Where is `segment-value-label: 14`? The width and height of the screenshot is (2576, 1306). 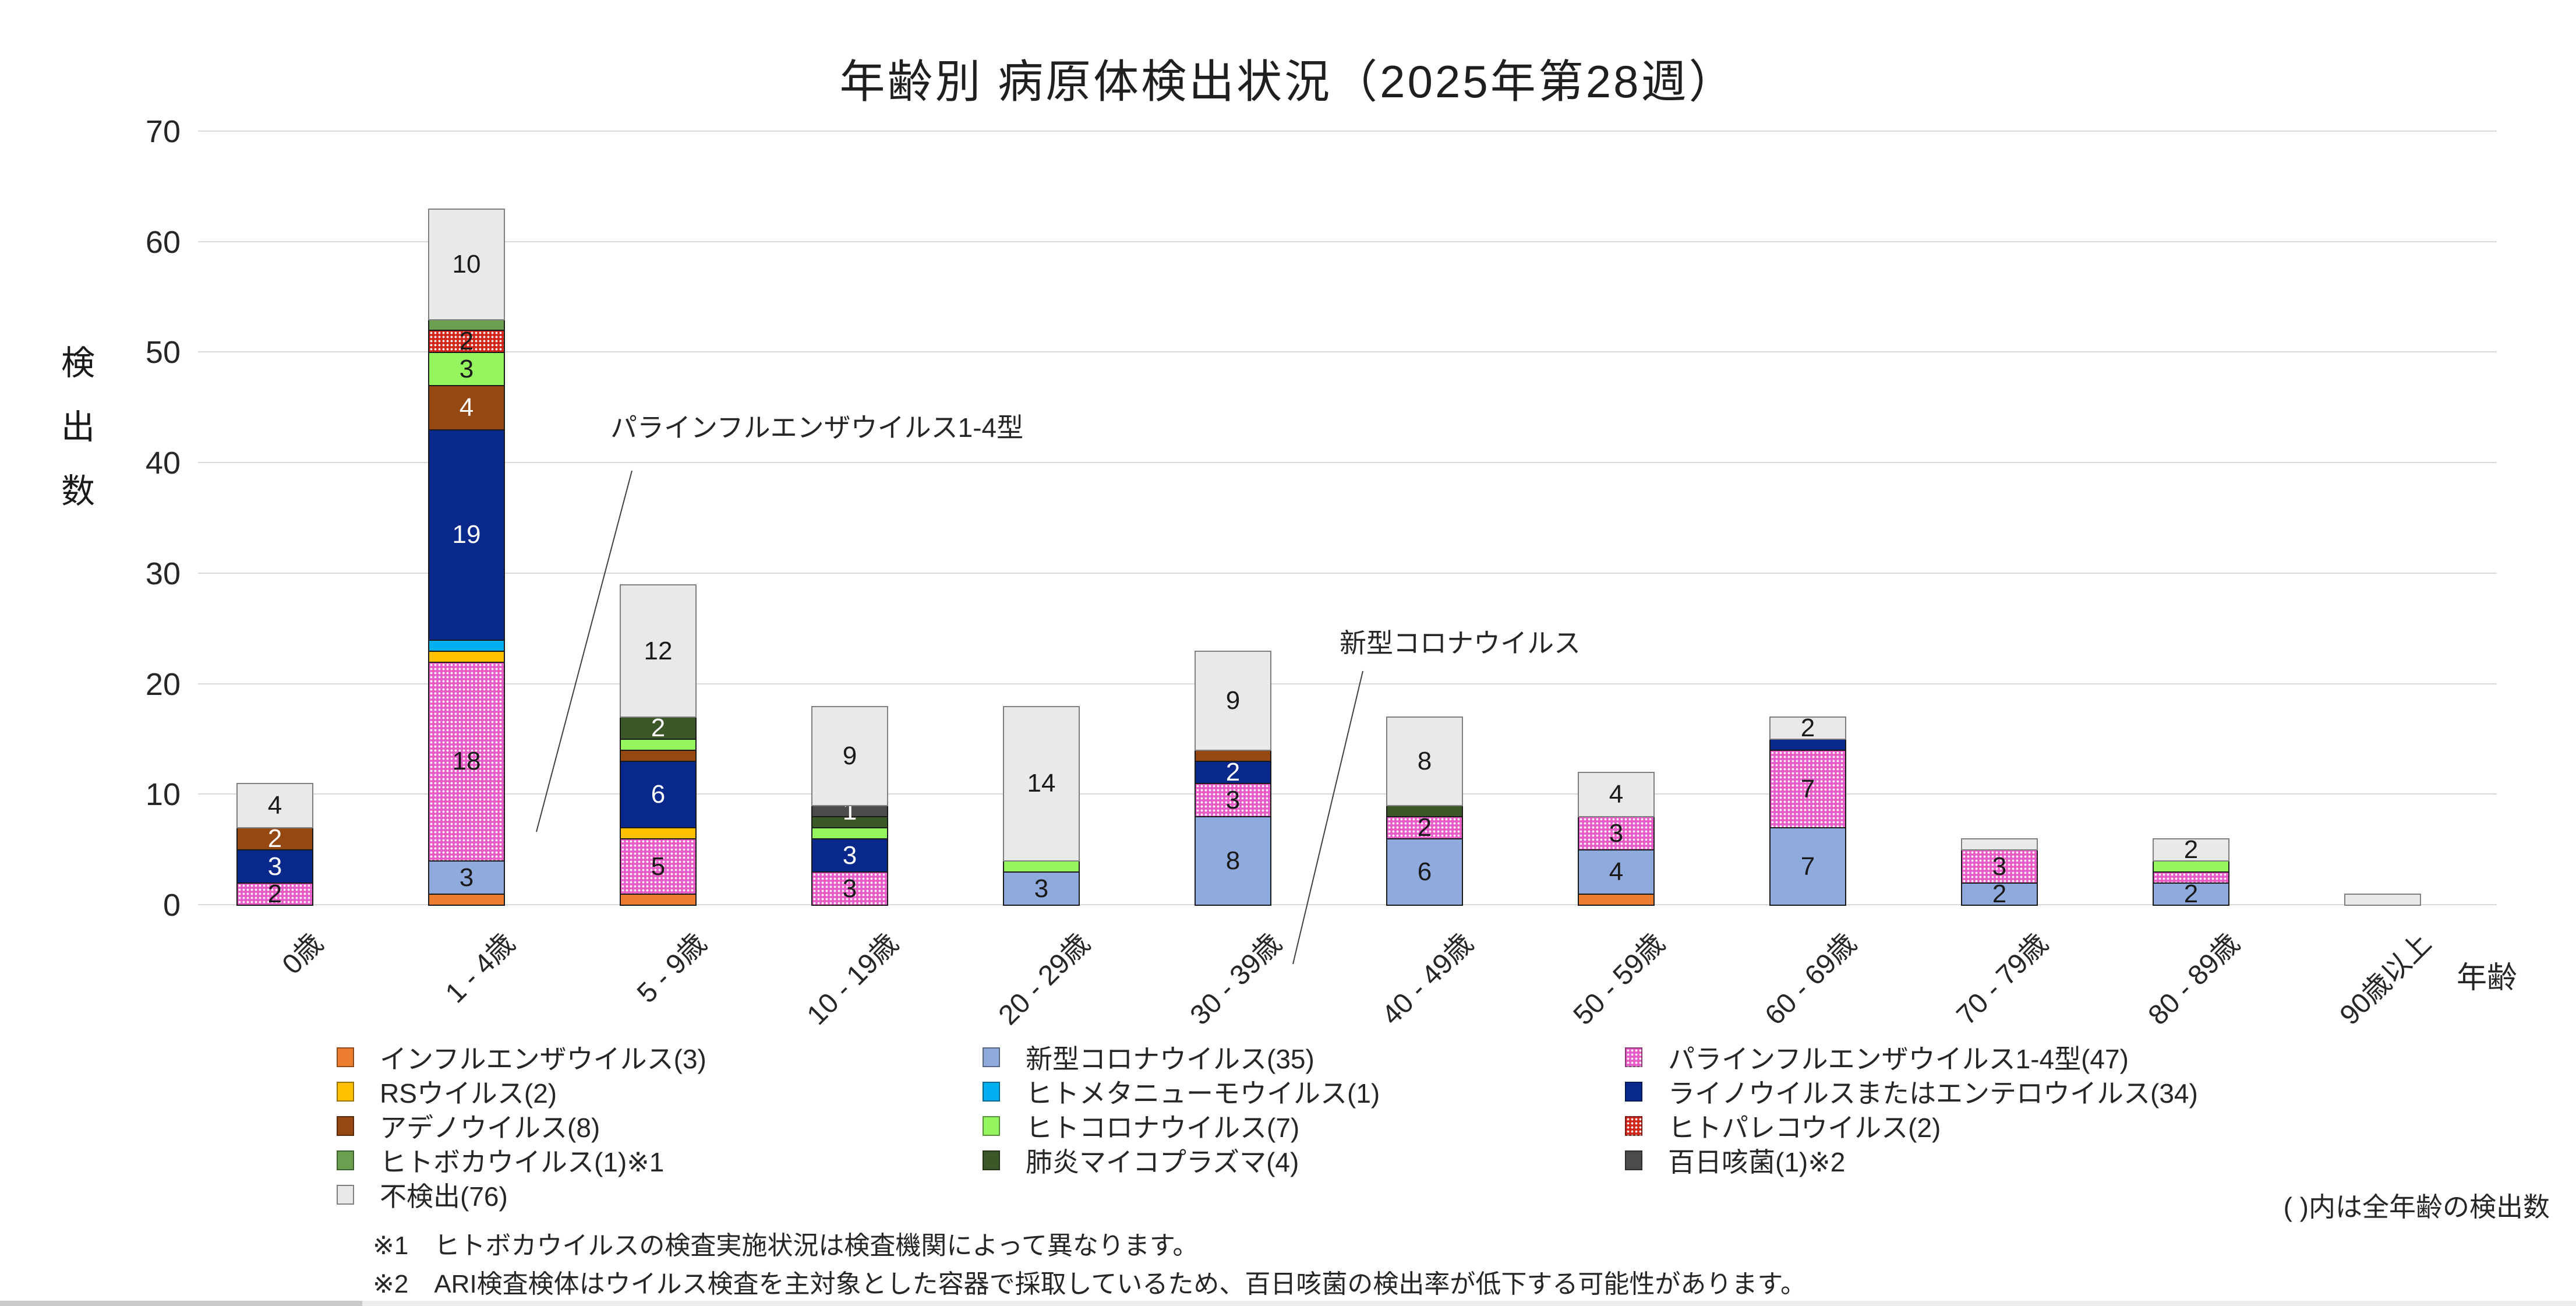
segment-value-label: 14 is located at coordinates (1041, 783).